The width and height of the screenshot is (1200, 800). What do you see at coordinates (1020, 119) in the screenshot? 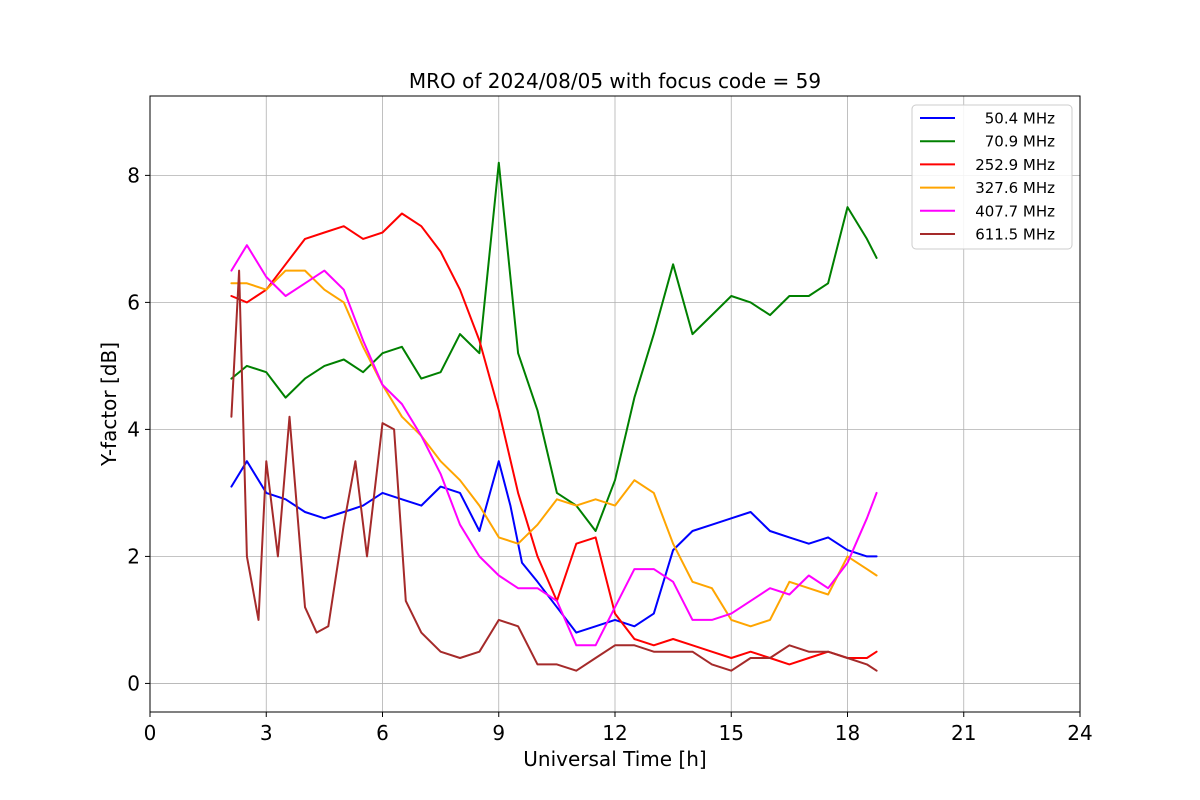
I see `legend-label: 50.4 MHz` at bounding box center [1020, 119].